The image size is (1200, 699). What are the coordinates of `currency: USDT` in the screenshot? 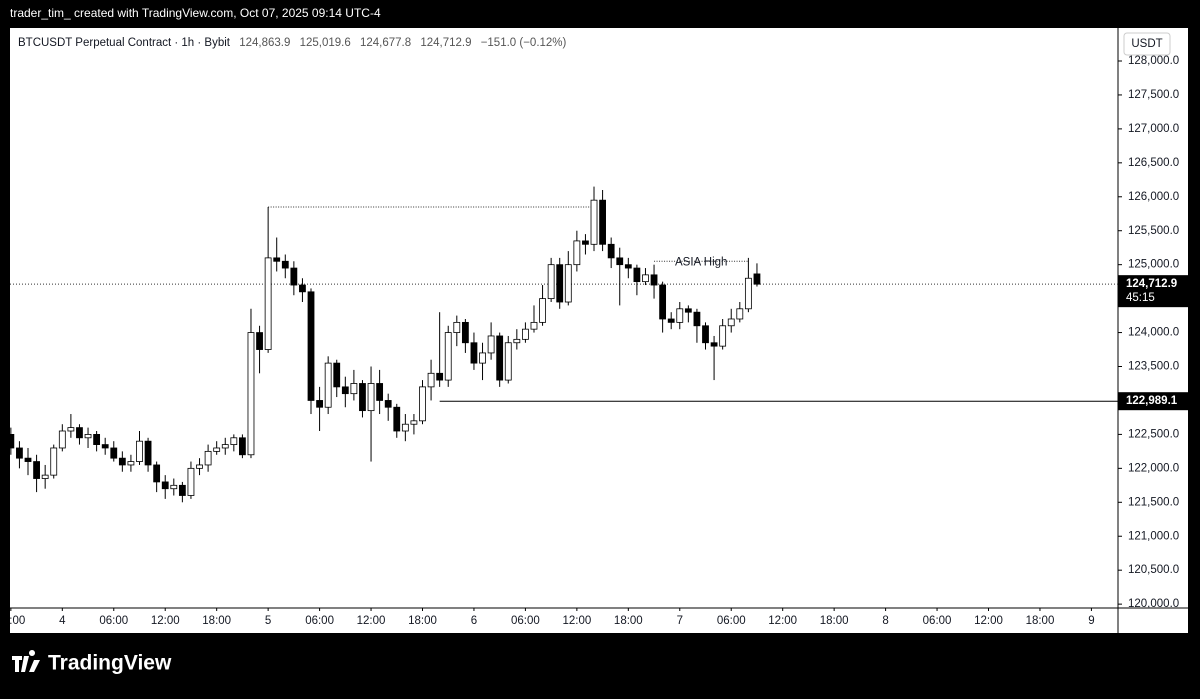 It's located at (1146, 44).